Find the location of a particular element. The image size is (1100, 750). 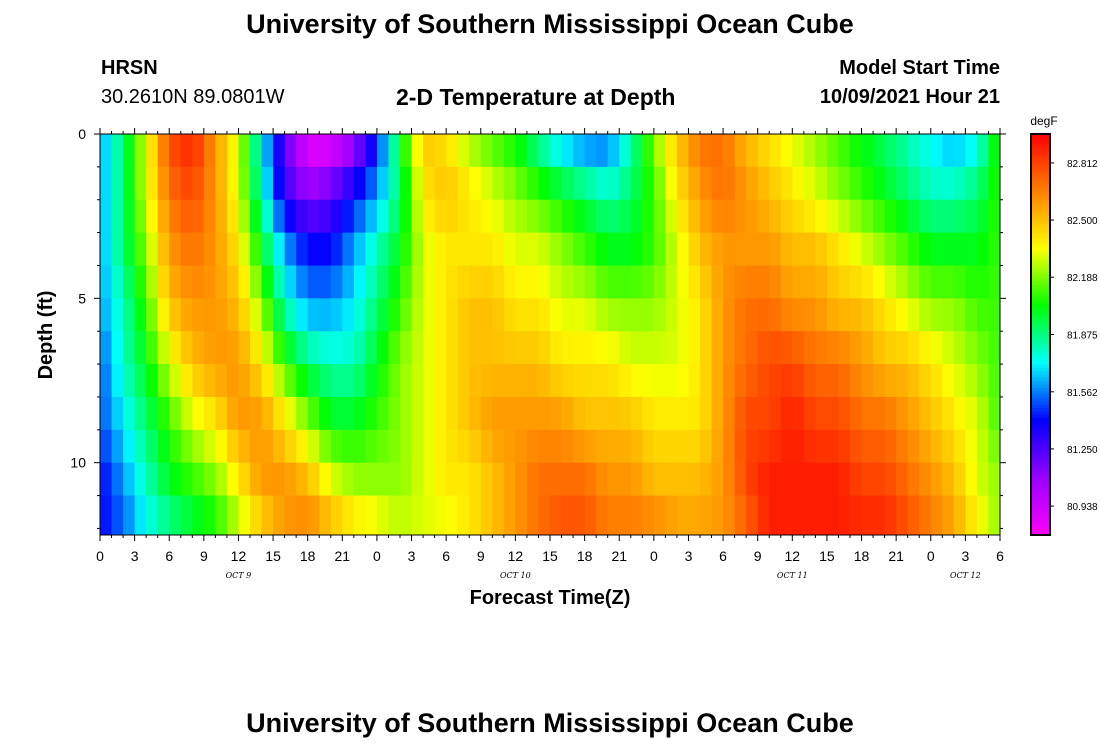

x-tick-label: 6 is located at coordinates (169, 556).